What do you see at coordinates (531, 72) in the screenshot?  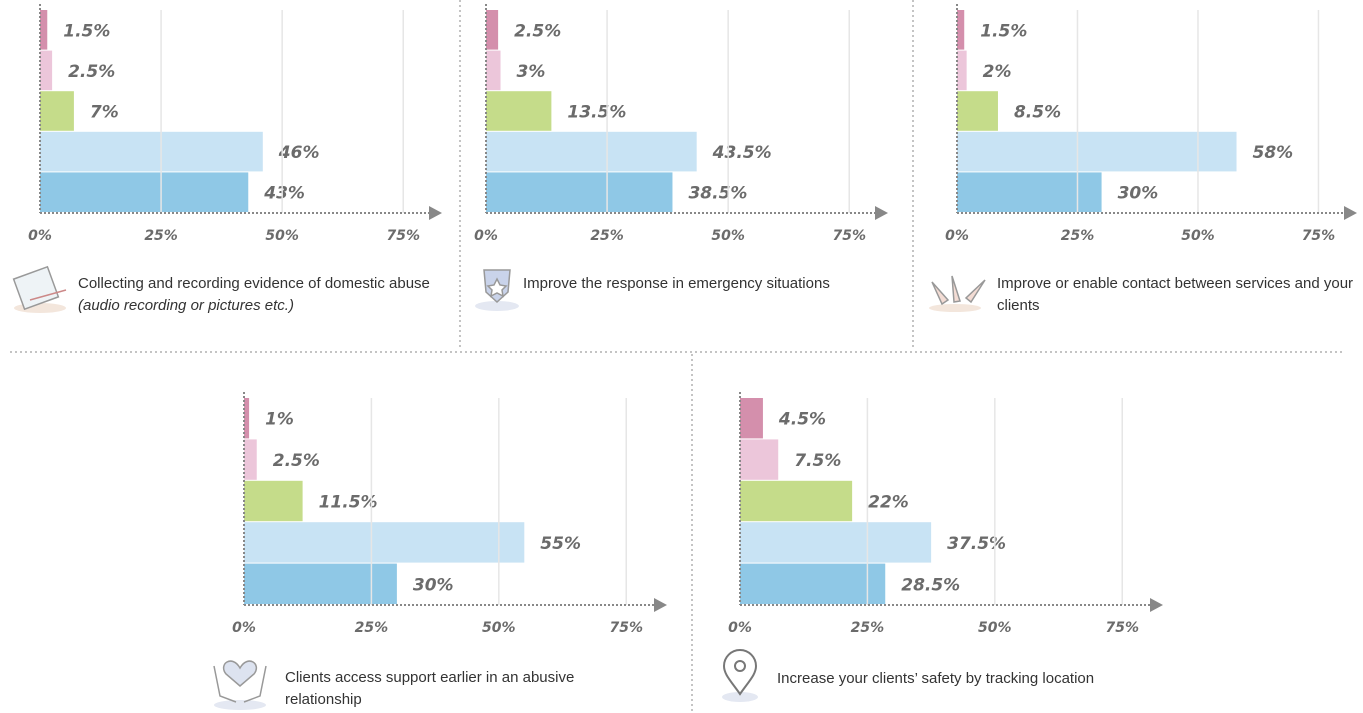 I see `value-label: 3%` at bounding box center [531, 72].